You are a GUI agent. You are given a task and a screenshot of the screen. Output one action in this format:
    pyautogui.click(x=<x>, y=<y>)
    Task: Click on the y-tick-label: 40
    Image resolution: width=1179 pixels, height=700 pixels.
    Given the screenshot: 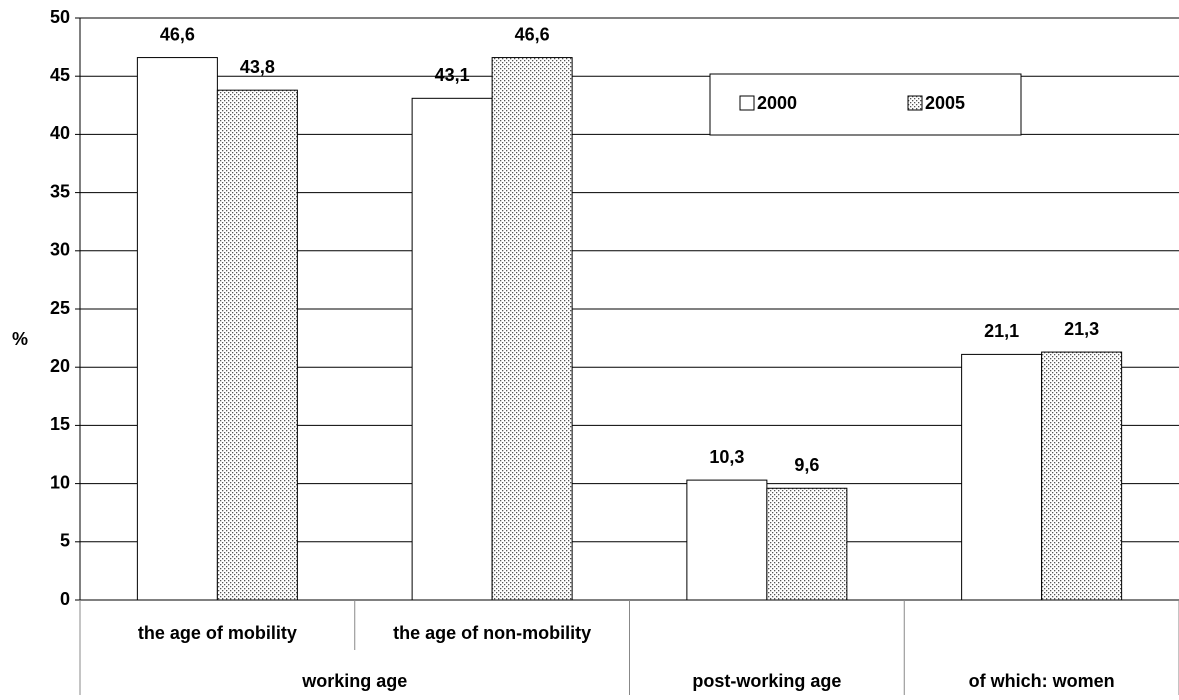 What is the action you would take?
    pyautogui.click(x=60, y=133)
    